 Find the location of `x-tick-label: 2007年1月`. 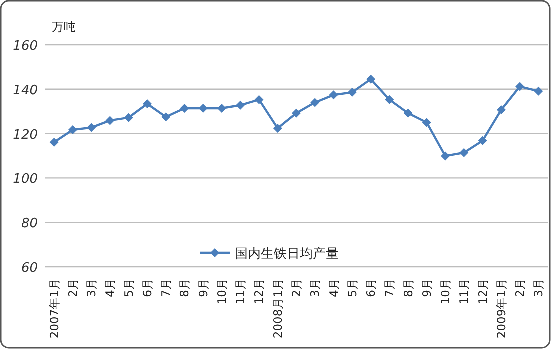

x-tick-label: 2007年1月 is located at coordinates (54, 308).